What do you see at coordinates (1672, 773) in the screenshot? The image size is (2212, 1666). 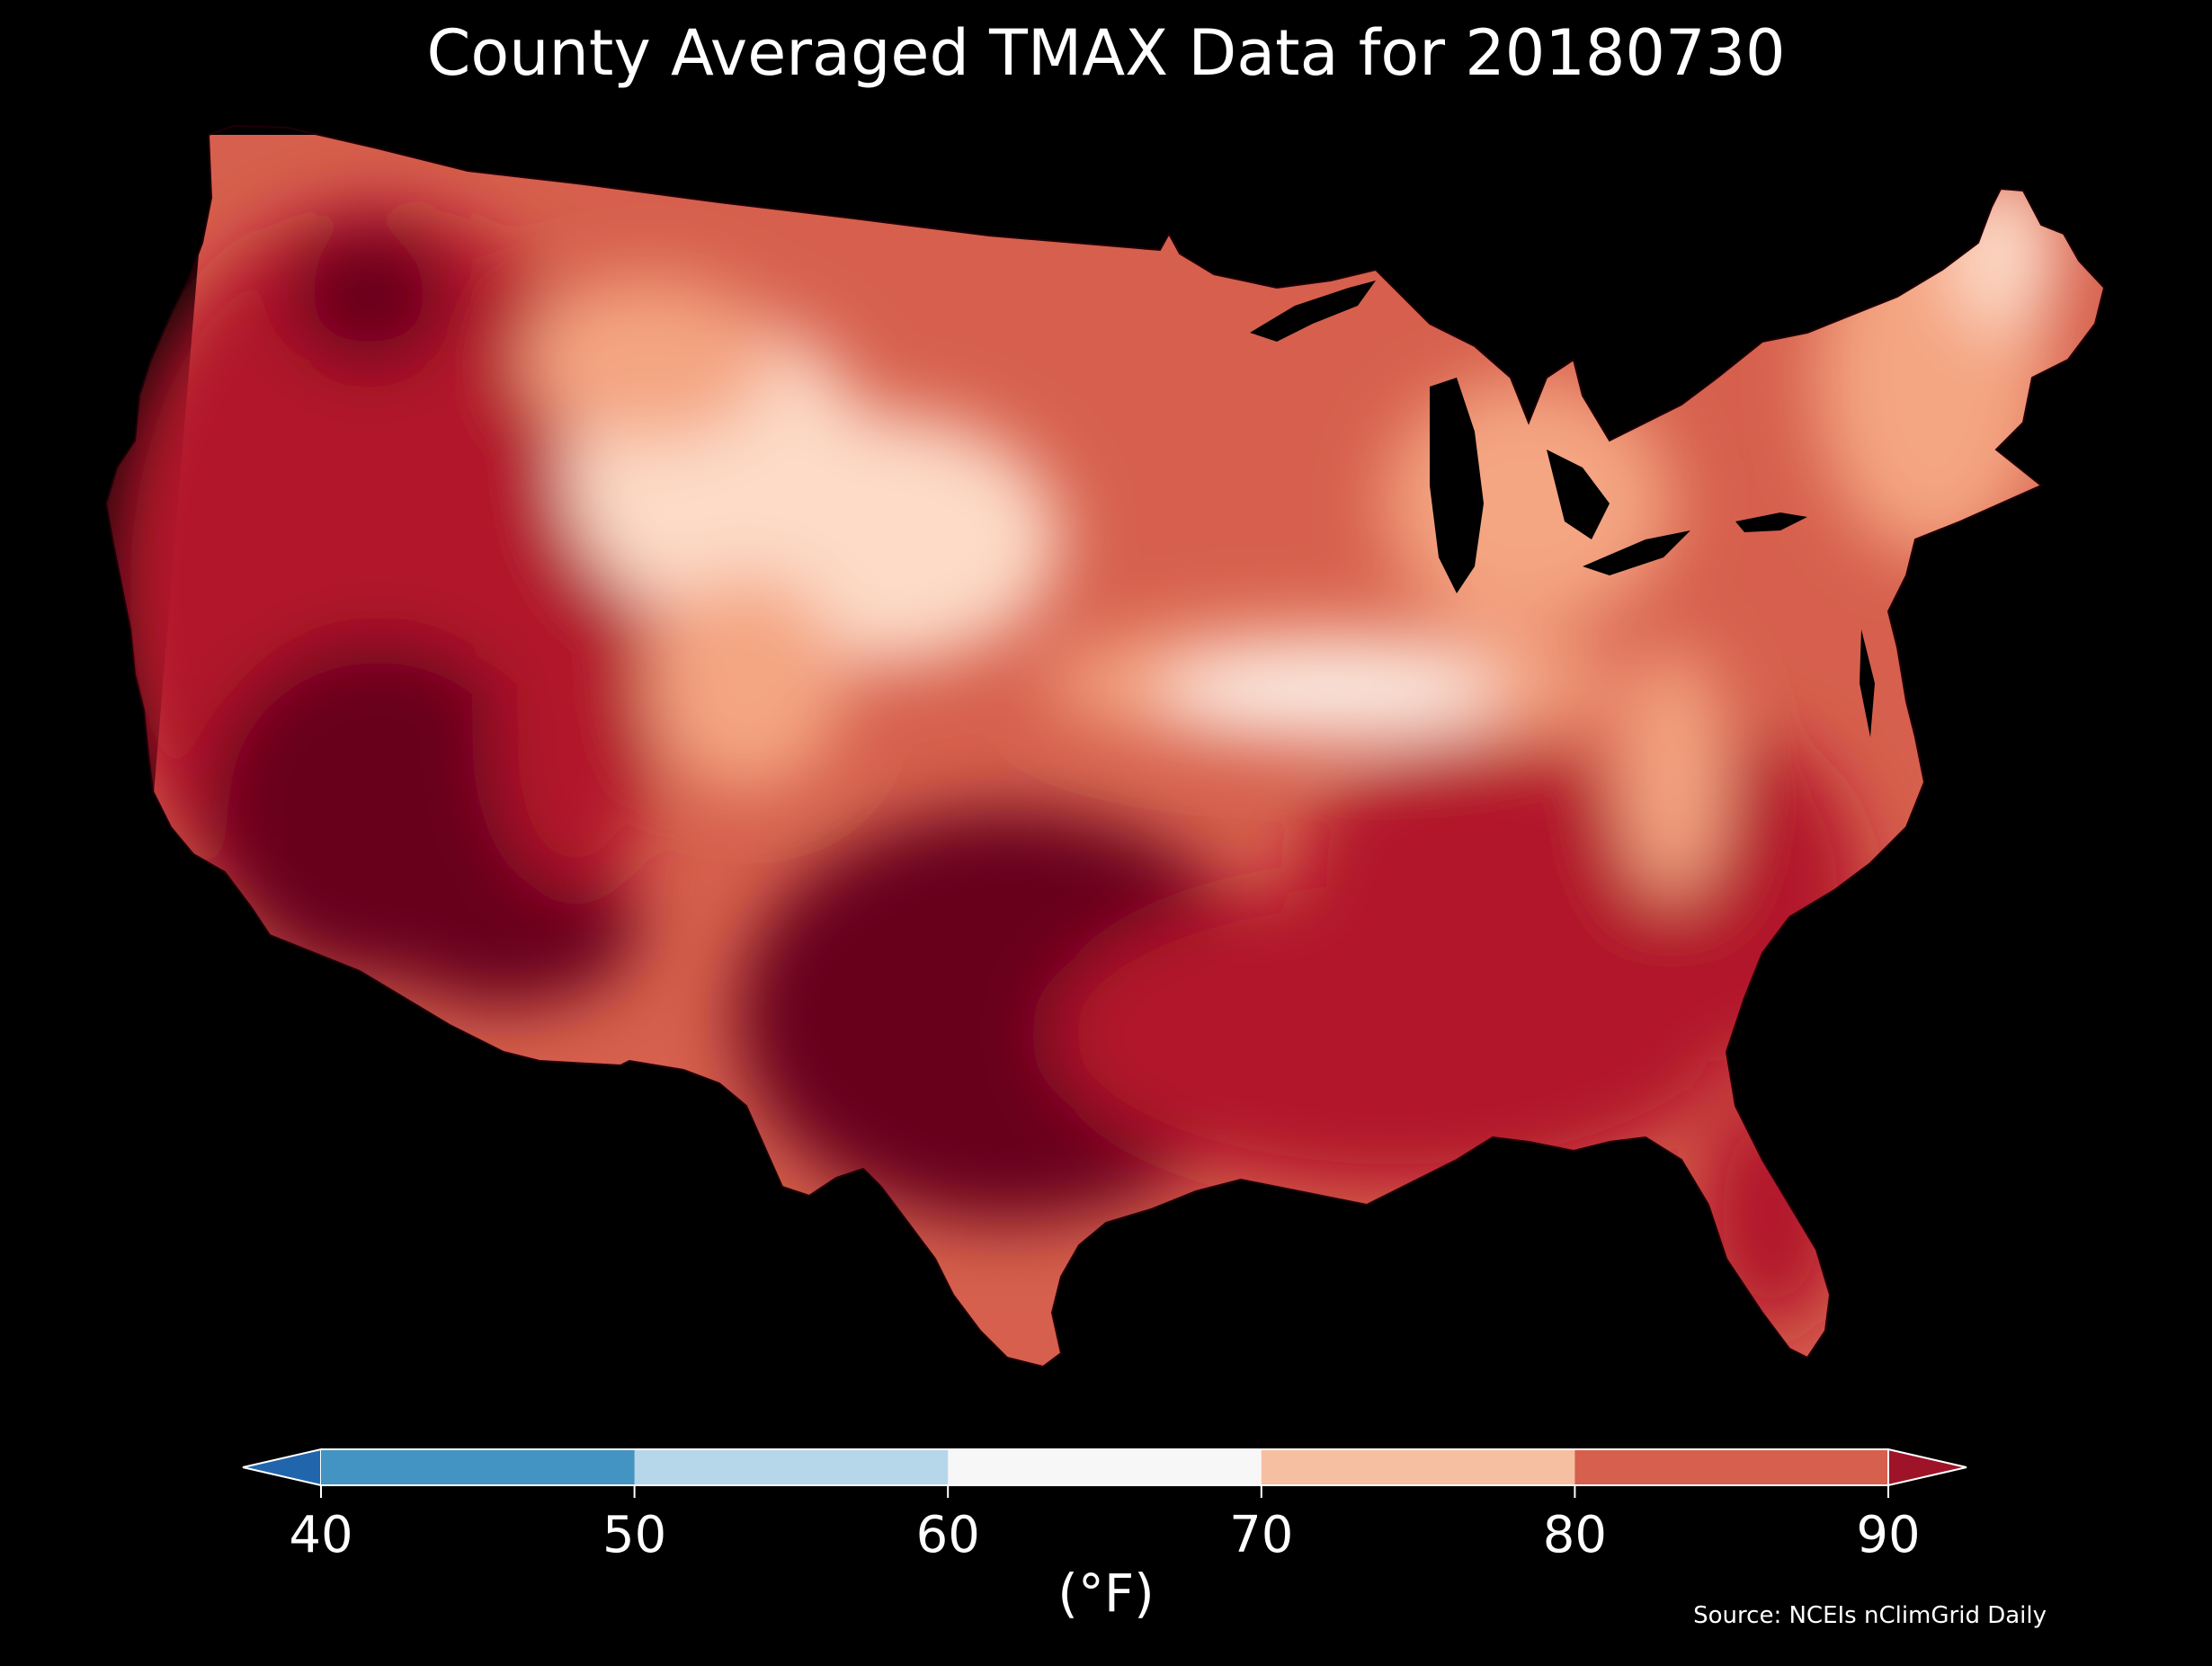 I see `mild-band-appalachians` at bounding box center [1672, 773].